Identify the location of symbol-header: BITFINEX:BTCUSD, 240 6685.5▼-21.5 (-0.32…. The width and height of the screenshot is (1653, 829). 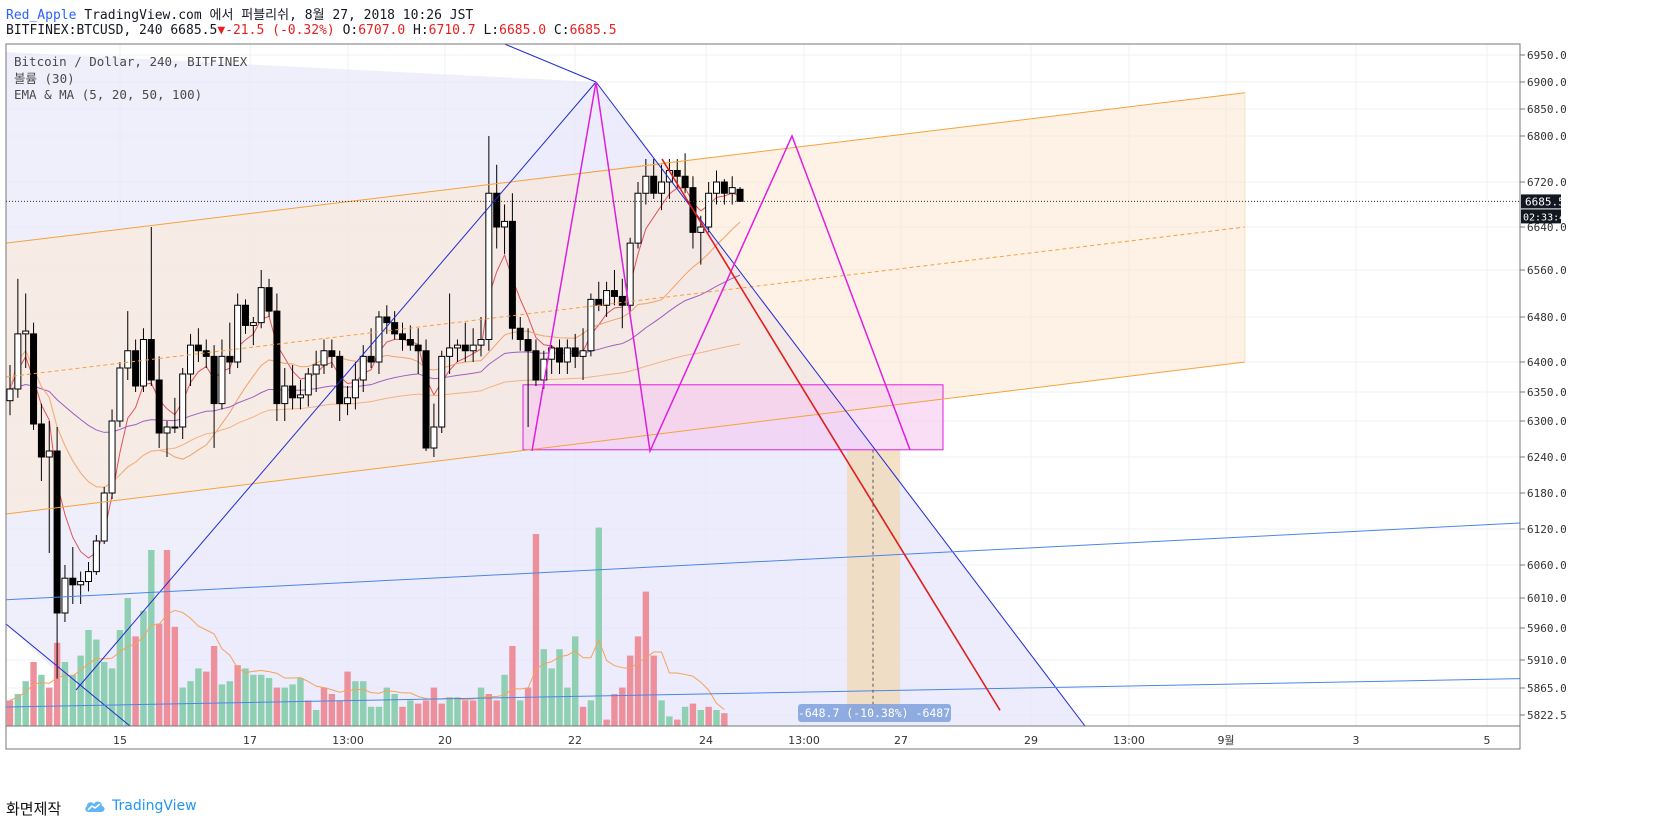
(311, 30).